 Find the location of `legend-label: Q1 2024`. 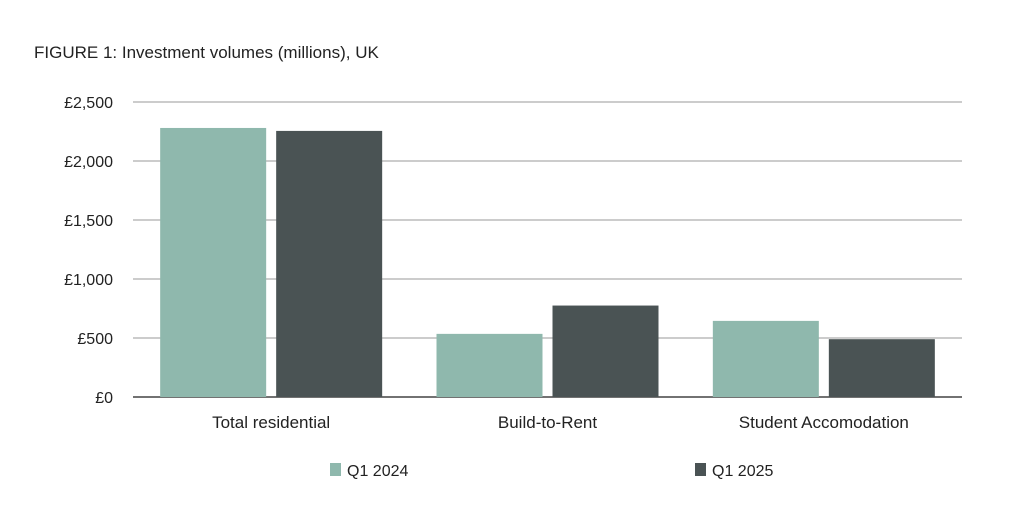

legend-label: Q1 2024 is located at coordinates (377, 471).